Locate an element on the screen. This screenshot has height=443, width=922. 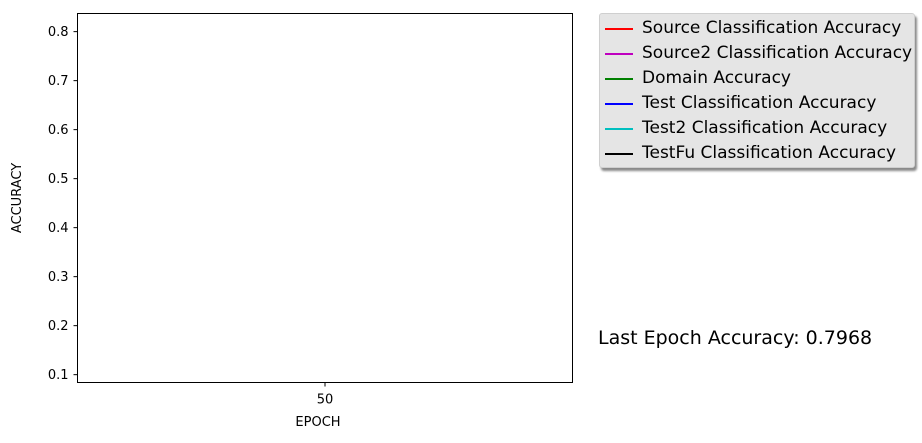
y-tick-label: 0.3 is located at coordinates (58, 277).